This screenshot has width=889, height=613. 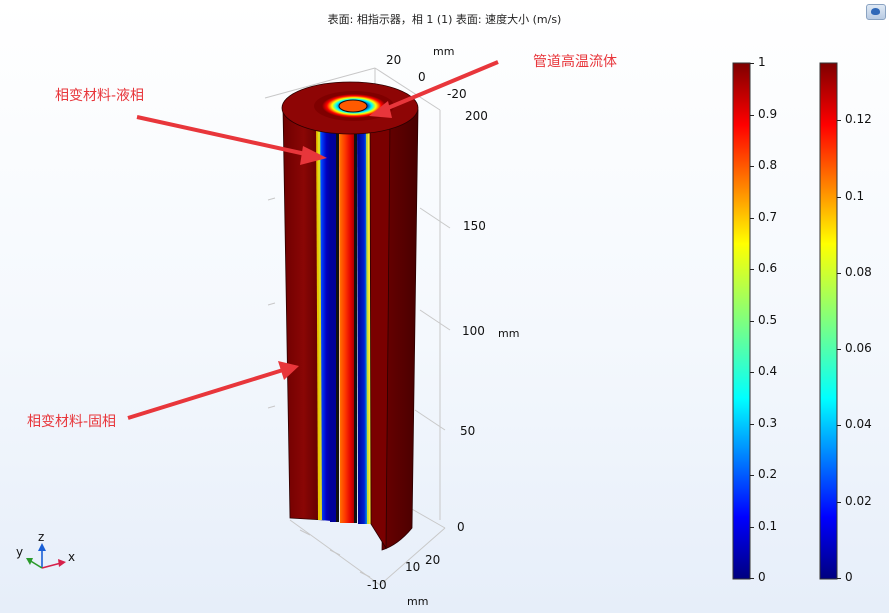 What do you see at coordinates (768, 114) in the screenshot?
I see `colorbar-tick-label: 0.9` at bounding box center [768, 114].